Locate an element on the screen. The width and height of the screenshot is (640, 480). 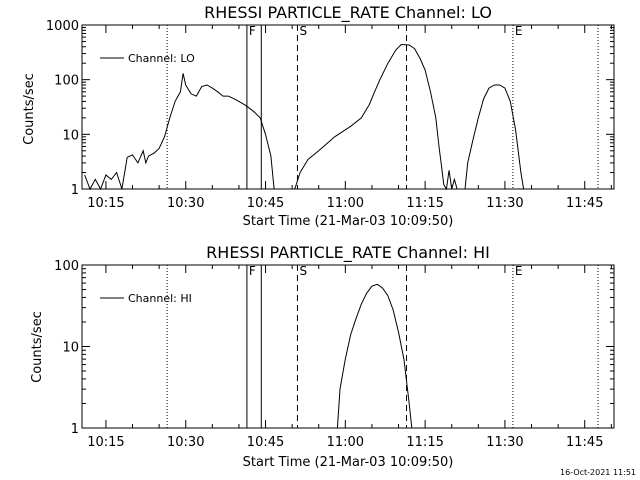
panel-lo-ylabel: Counts/sec is located at coordinates (29, 109).